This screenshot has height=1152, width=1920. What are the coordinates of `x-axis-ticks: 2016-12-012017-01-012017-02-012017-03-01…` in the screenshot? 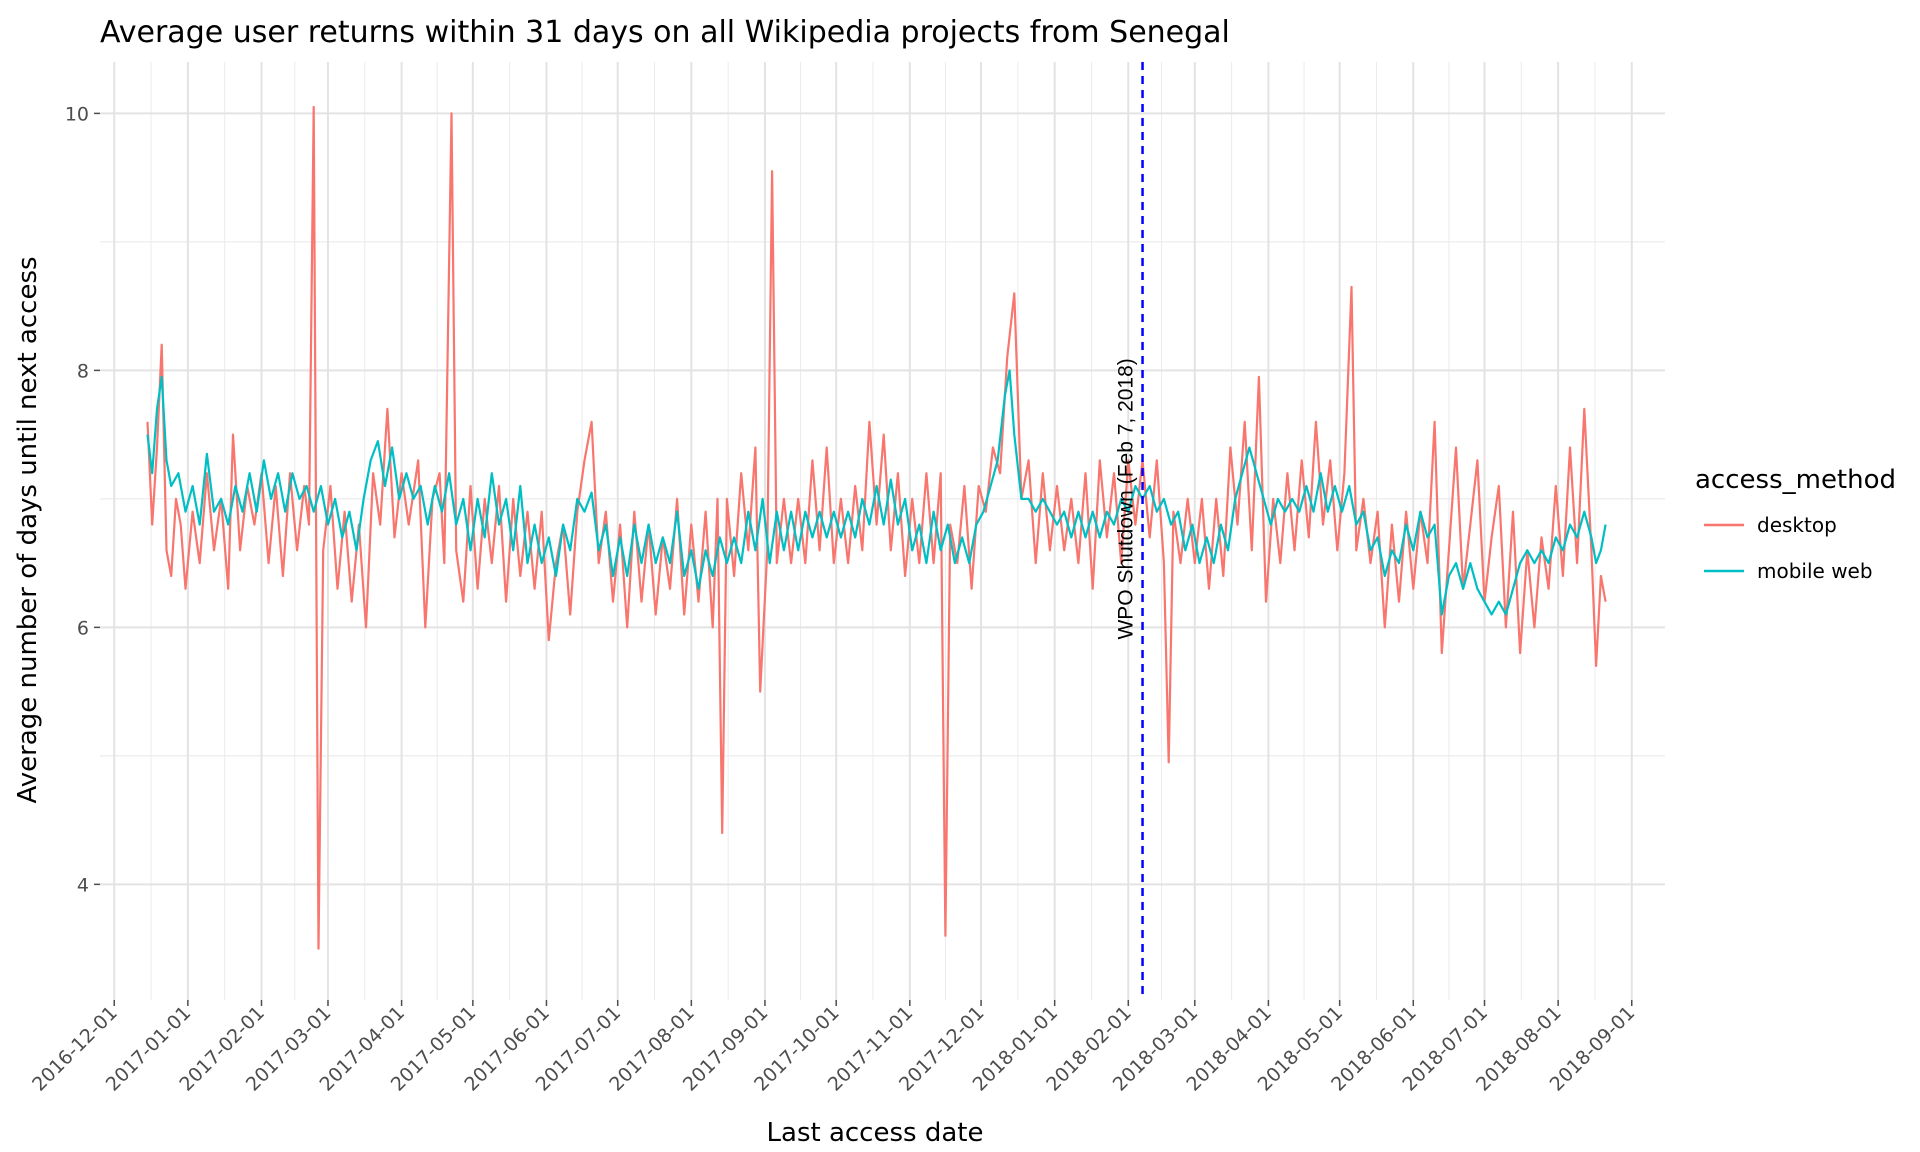 It's located at (833, 1048).